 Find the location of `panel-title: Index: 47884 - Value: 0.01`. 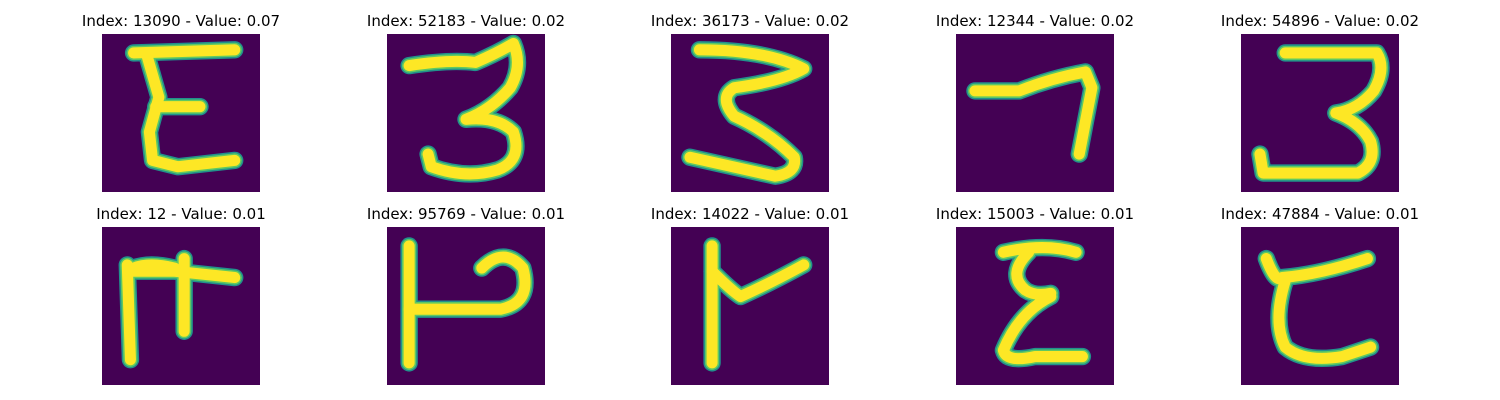

panel-title: Index: 47884 - Value: 0.01 is located at coordinates (1320, 214).